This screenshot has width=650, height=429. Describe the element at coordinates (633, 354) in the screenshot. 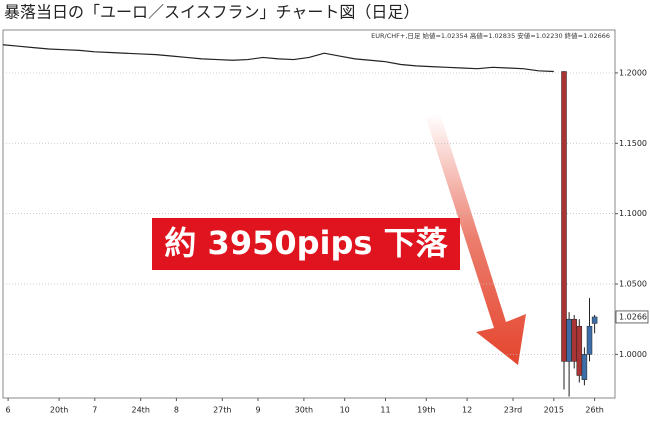

I see `y-tick-label: 1.0000` at that location.